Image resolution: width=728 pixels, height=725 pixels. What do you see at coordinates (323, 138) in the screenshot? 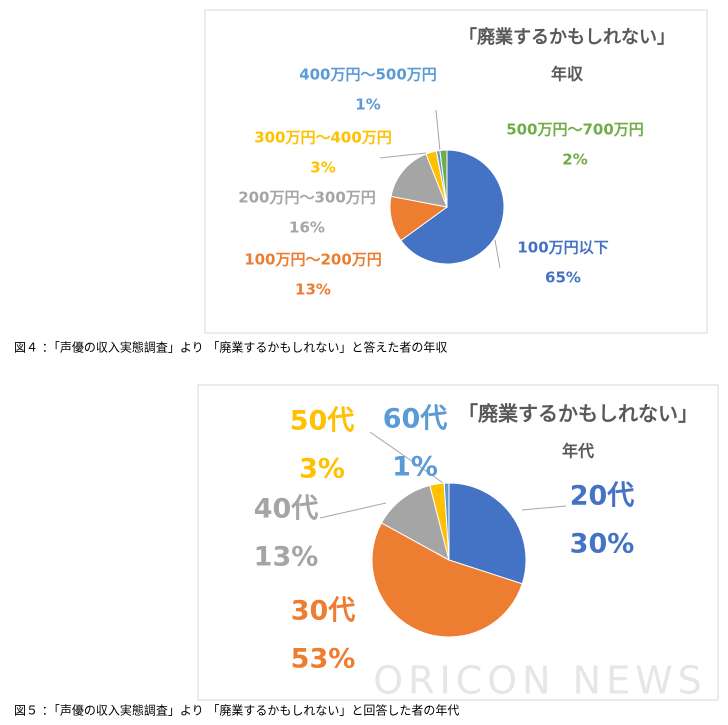
I see `slice-category-label: 300万円～400万円` at bounding box center [323, 138].